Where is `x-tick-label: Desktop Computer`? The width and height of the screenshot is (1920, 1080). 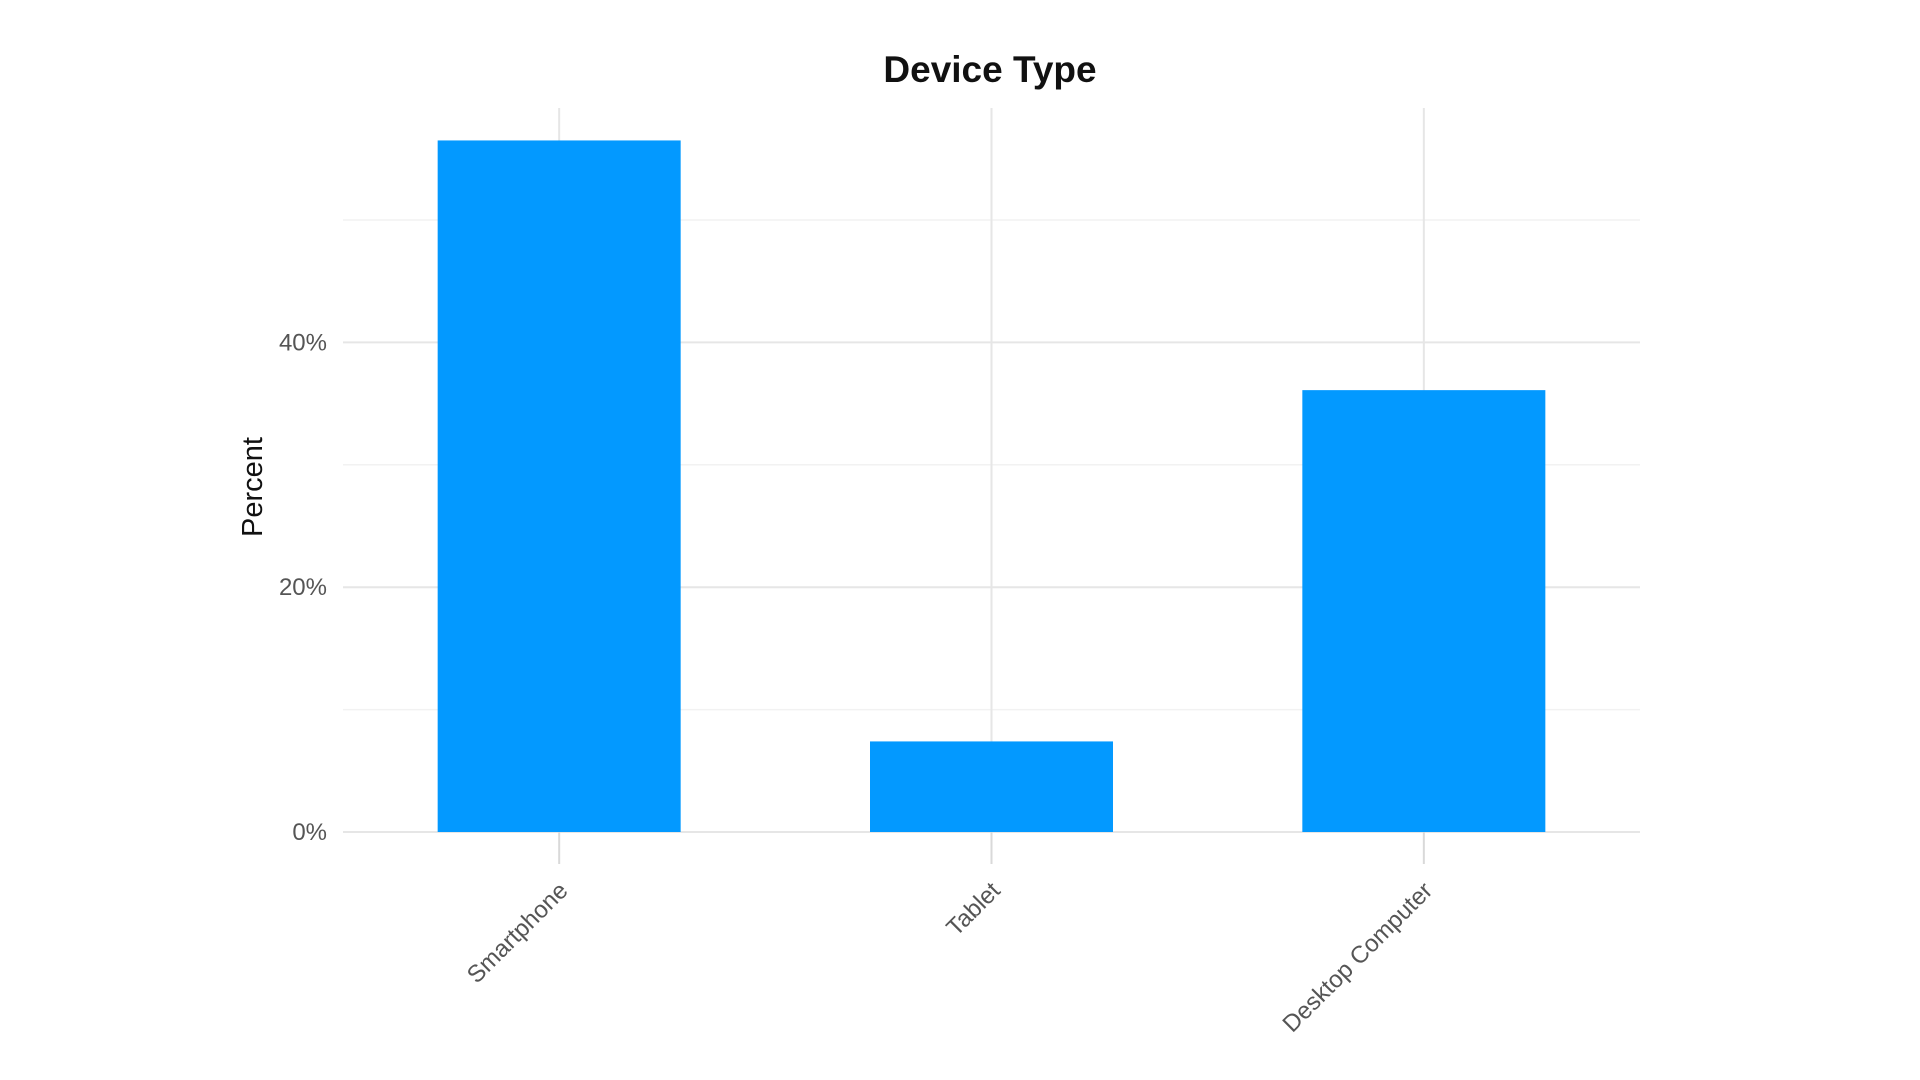 x-tick-label: Desktop Computer is located at coordinates (1357, 957).